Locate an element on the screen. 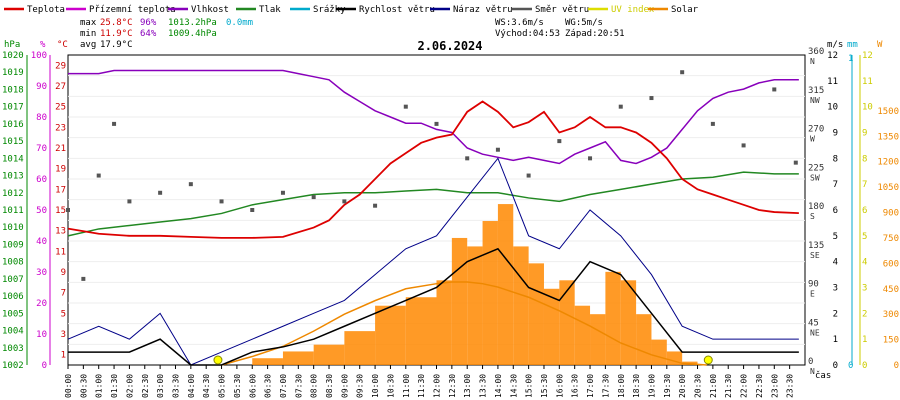 This screenshot has height=400, width=900. axis-hum-tick-9: 90 is located at coordinates (41, 87).